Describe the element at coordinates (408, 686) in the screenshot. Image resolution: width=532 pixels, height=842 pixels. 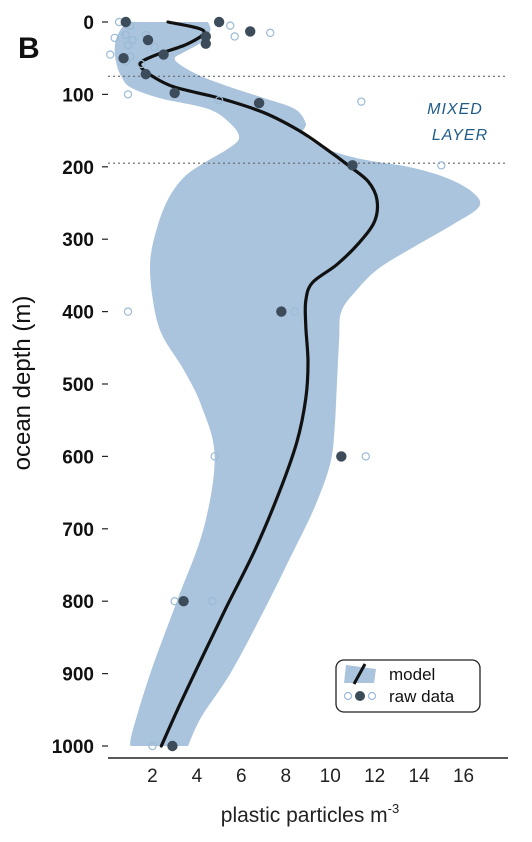
I see `legend: model raw data` at that location.